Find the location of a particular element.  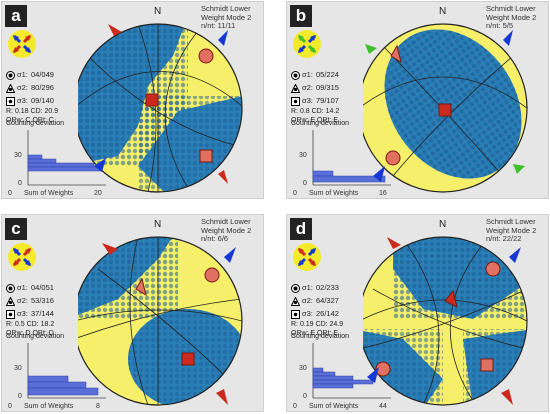

projection-header: Schmidt Lower Weight Mode 2 n/nt: 11/11 is located at coordinates (230, 17).